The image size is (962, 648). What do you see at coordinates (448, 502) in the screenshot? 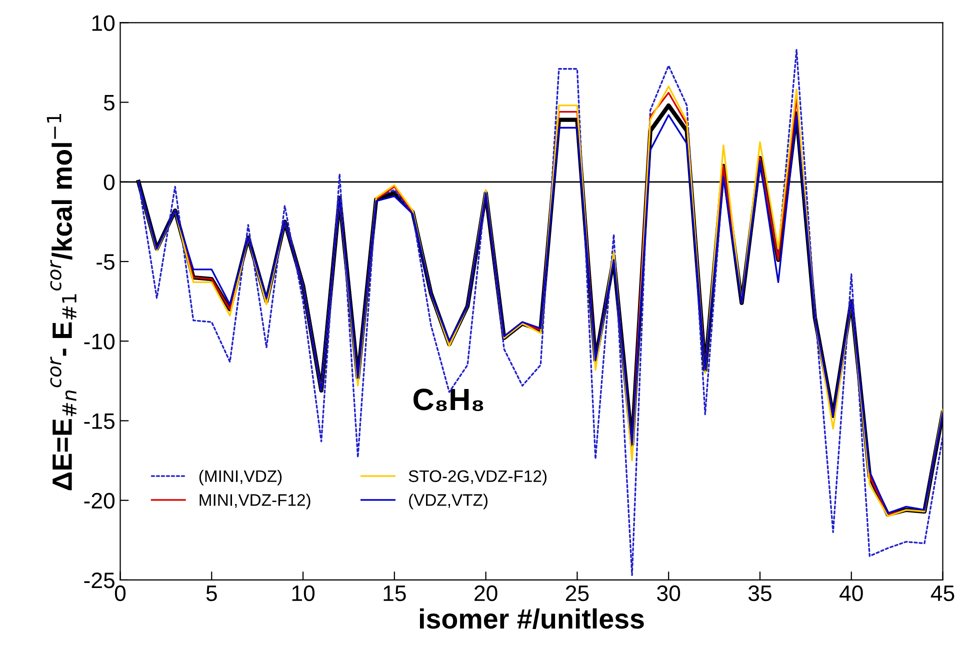
I see `legend-label: (VDZ,VTZ)` at bounding box center [448, 502].